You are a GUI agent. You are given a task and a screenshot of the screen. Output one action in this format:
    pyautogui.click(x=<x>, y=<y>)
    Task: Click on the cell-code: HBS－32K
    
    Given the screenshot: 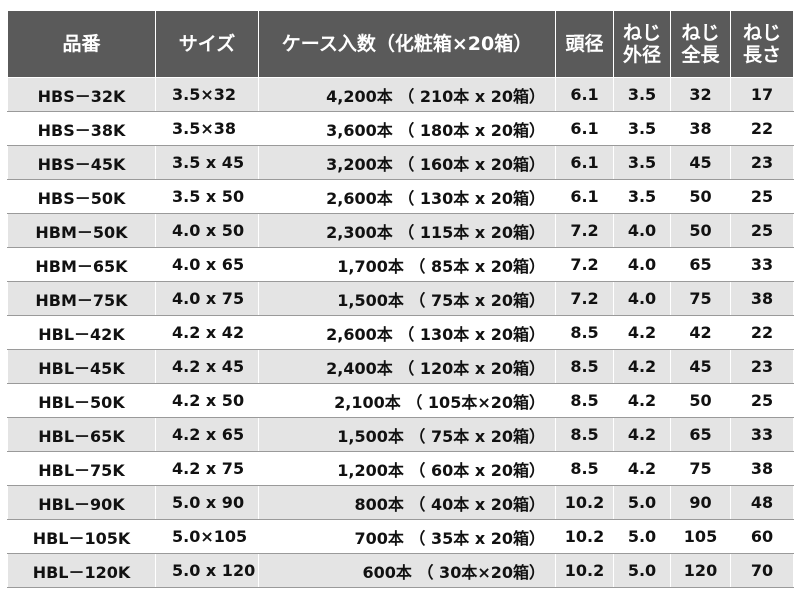 What is the action you would take?
    pyautogui.click(x=81, y=94)
    